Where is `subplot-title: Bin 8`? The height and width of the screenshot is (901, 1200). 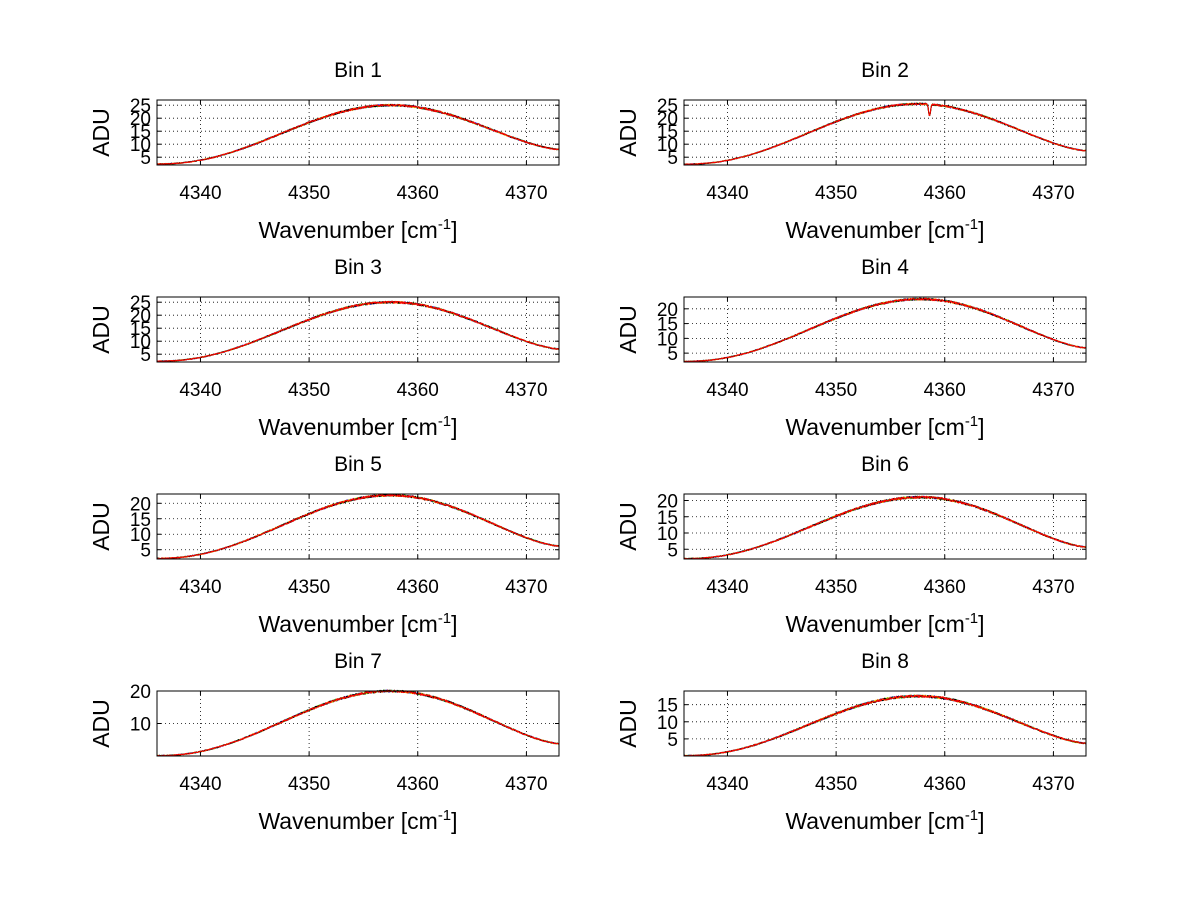
subplot-title: Bin 8 is located at coordinates (885, 661).